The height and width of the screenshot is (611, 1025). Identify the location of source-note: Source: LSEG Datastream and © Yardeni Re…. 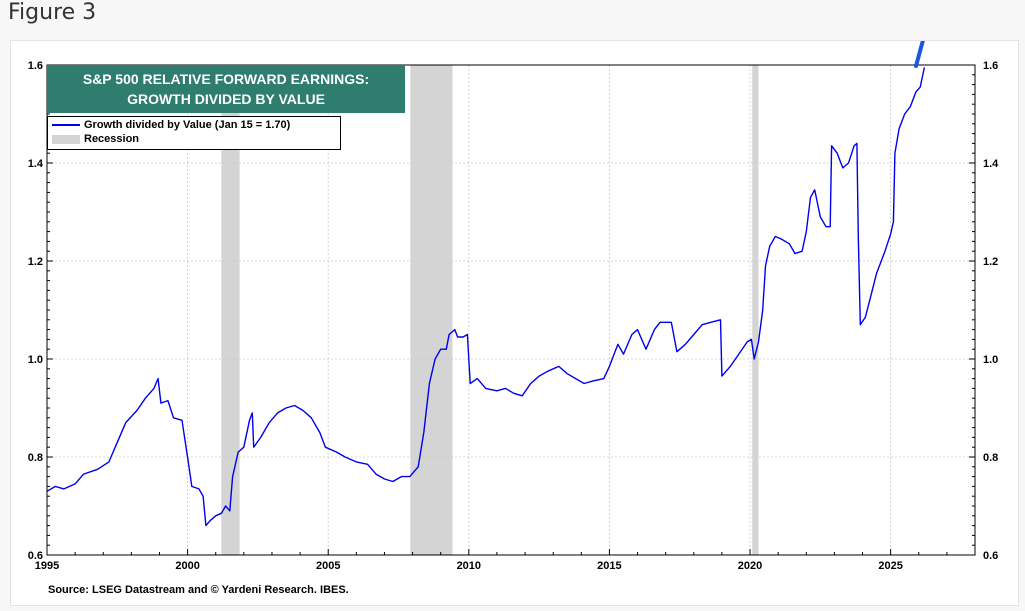
(198, 590).